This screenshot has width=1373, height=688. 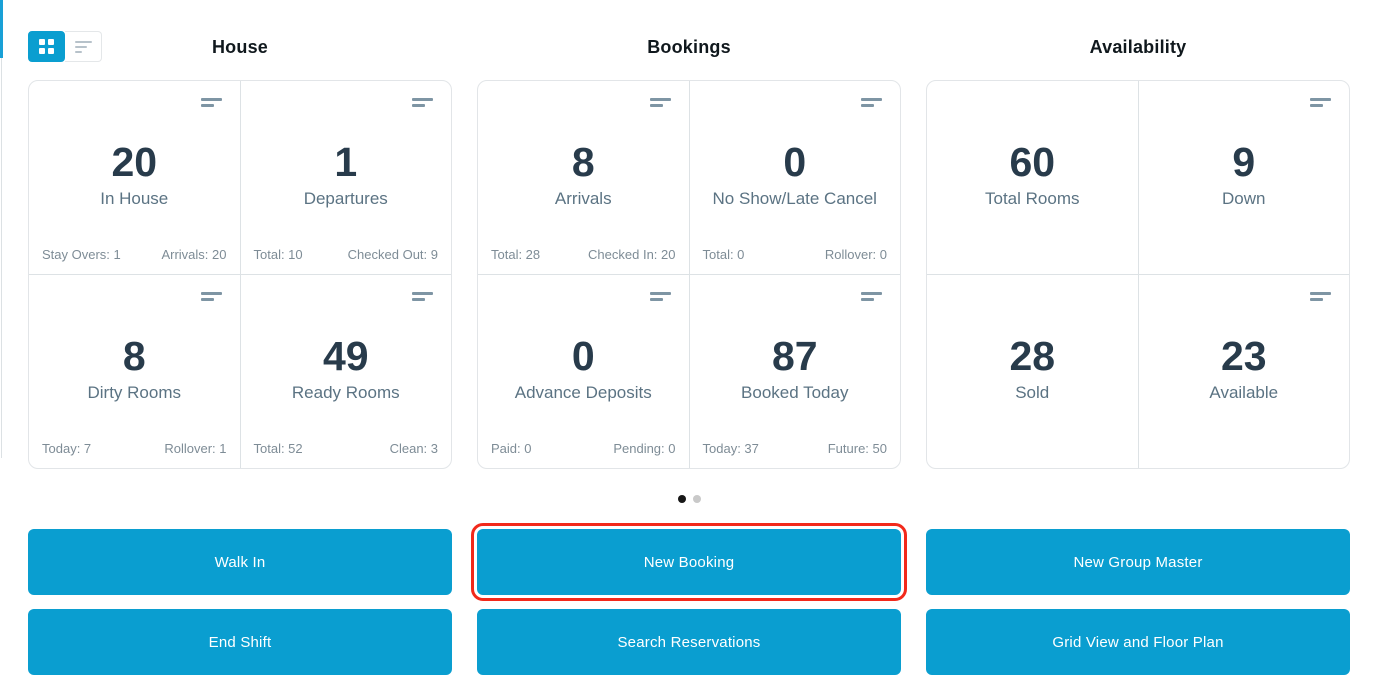 What do you see at coordinates (689, 562) in the screenshot?
I see `new-booking-button: New Booking` at bounding box center [689, 562].